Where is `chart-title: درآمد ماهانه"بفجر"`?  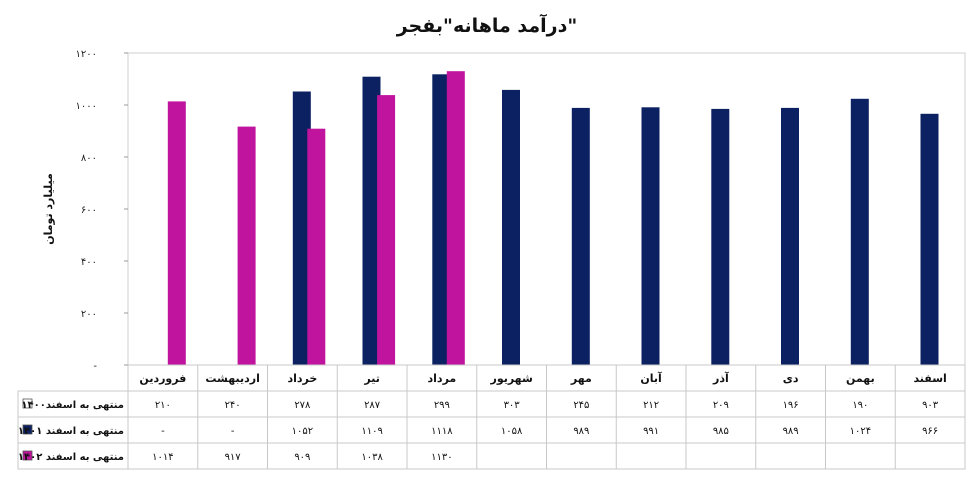
chart-title: درآمد ماهانه"بفجر" is located at coordinates (487, 25).